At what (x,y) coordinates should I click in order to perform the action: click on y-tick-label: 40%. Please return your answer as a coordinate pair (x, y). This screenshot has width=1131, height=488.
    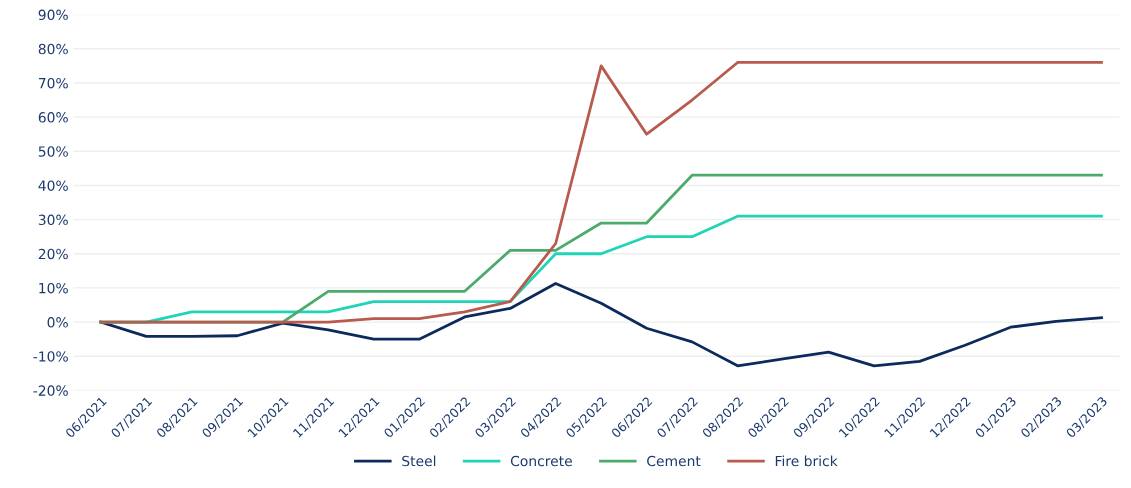
    Looking at the image, I should click on (53, 185).